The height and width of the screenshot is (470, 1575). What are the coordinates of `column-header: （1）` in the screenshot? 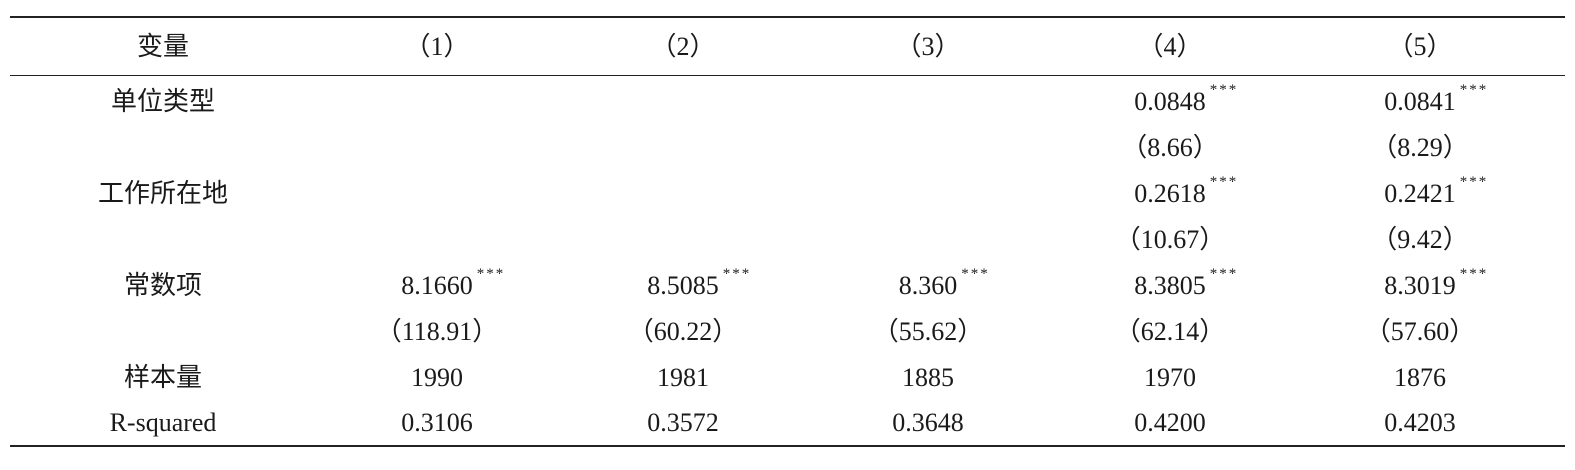 It's located at (437, 46).